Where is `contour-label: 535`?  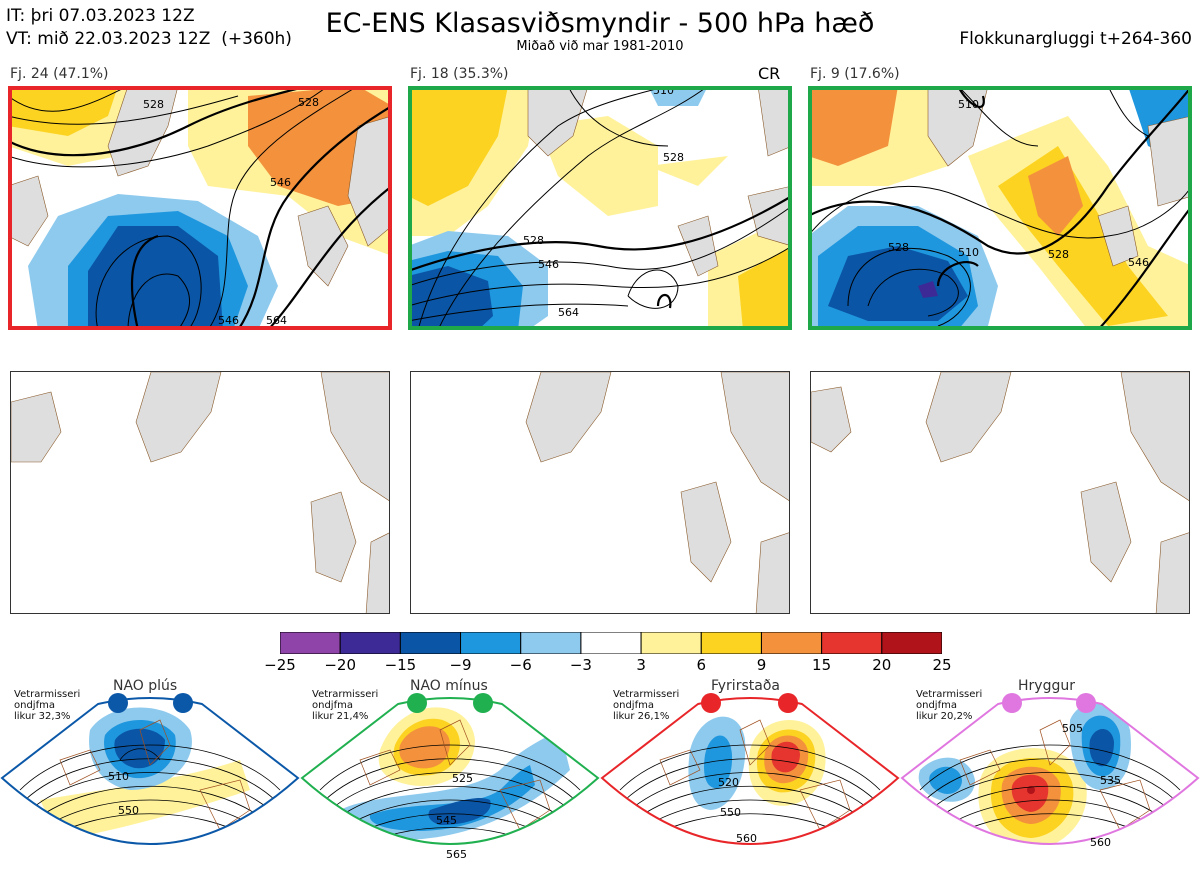
contour-label: 535 is located at coordinates (1110, 780).